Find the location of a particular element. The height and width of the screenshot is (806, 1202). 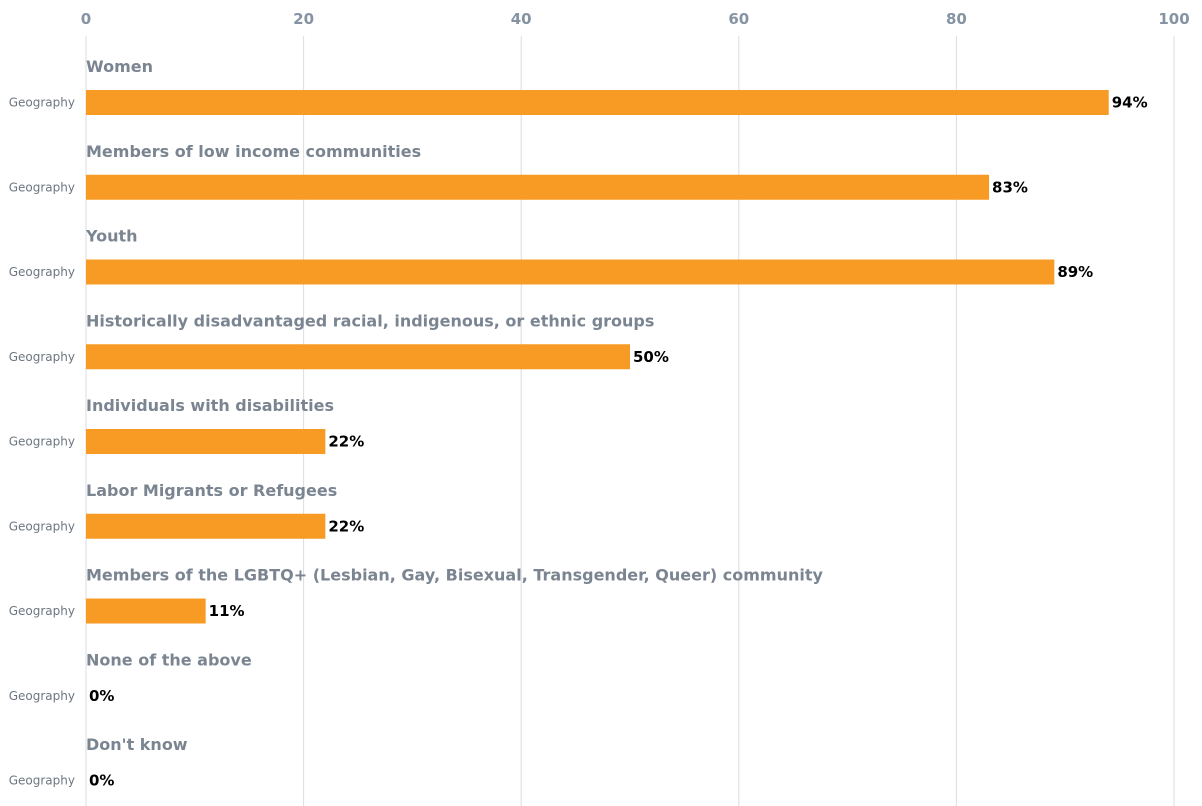

x-tick-label: 0 is located at coordinates (86, 19).